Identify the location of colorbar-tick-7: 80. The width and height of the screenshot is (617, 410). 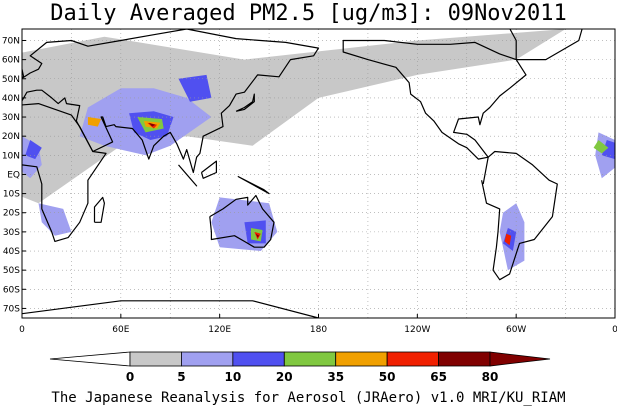
(490, 377).